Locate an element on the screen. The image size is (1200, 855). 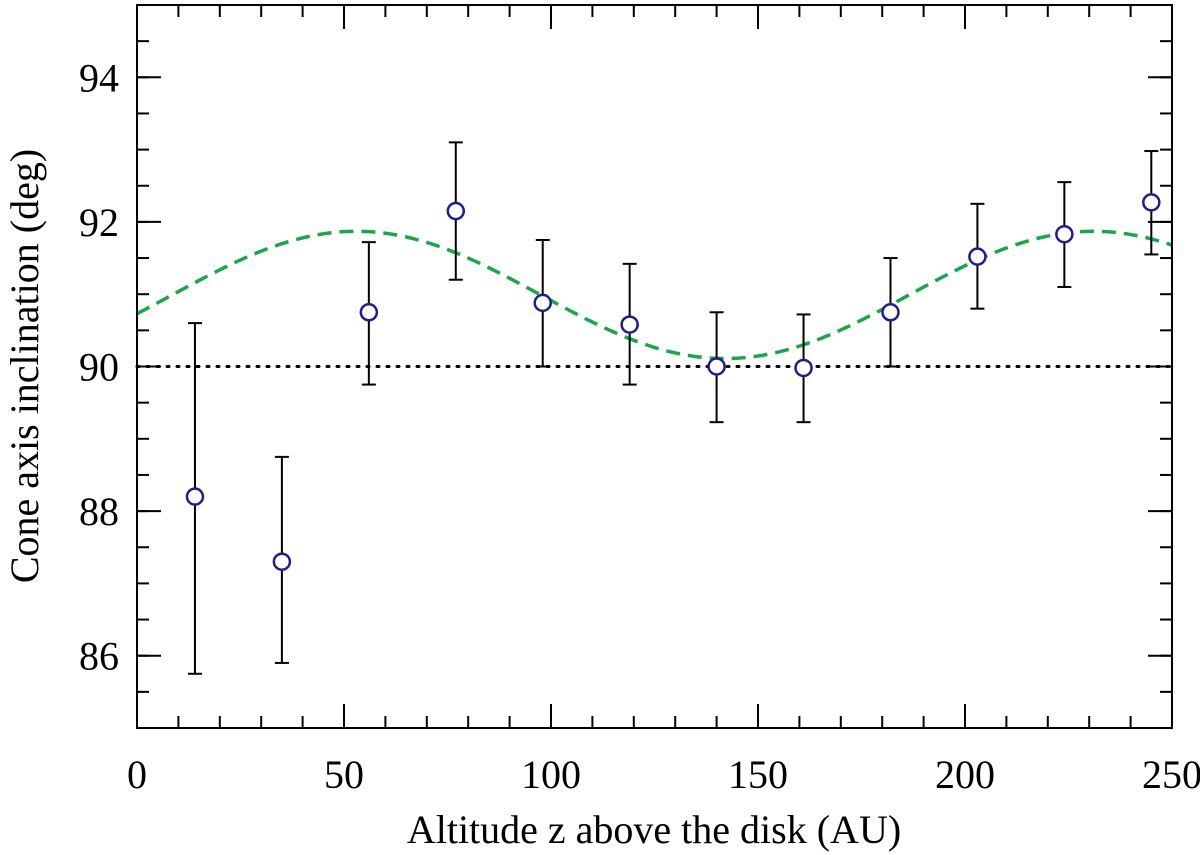
x-axis-label: Altitude z above the disk (AU) is located at coordinates (654, 829).